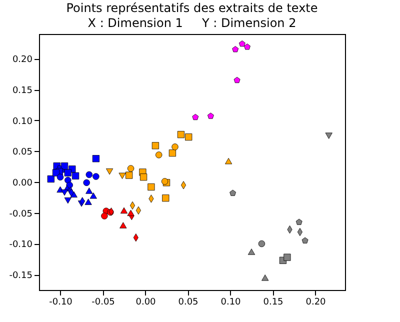 Image resolution: width=400 pixels, height=322 pixels. I want to click on y-tick-label: -0.10, so click(21, 245).